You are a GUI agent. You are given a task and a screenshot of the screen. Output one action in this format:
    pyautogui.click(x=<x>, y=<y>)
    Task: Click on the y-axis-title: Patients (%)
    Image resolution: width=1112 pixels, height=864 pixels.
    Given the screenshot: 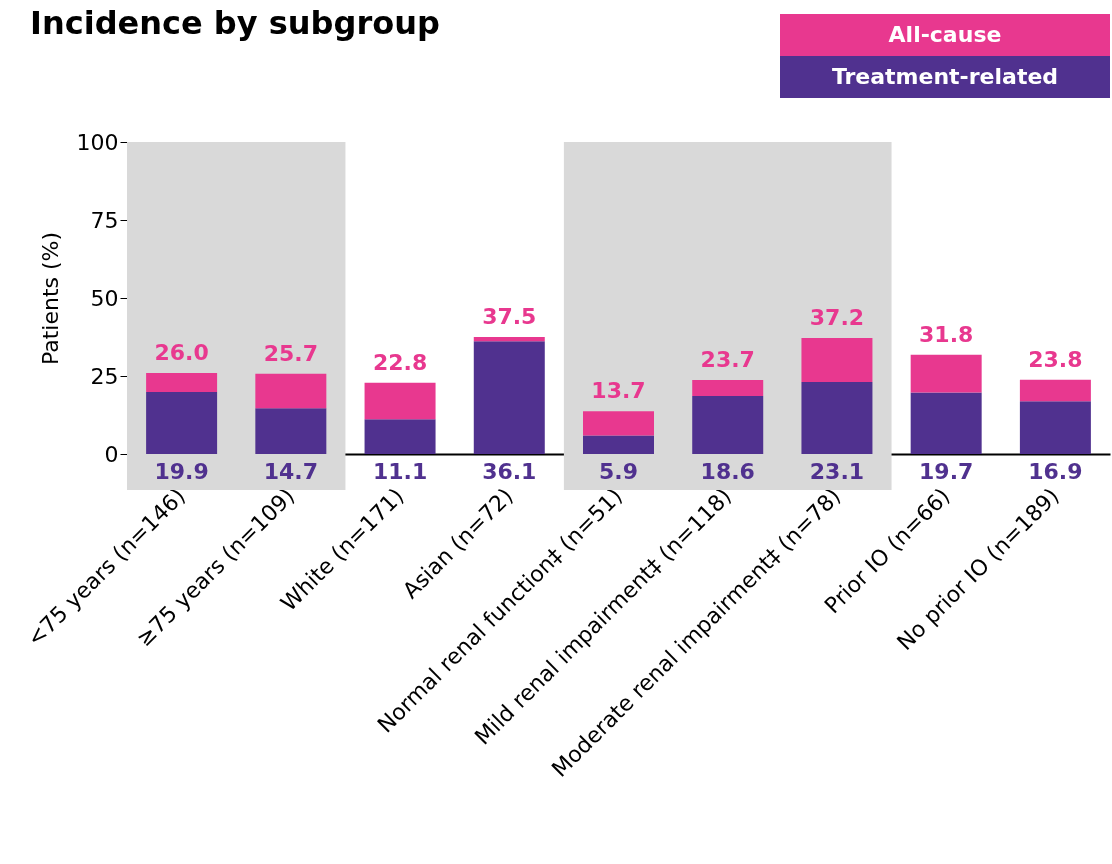 What is the action you would take?
    pyautogui.click(x=50, y=298)
    